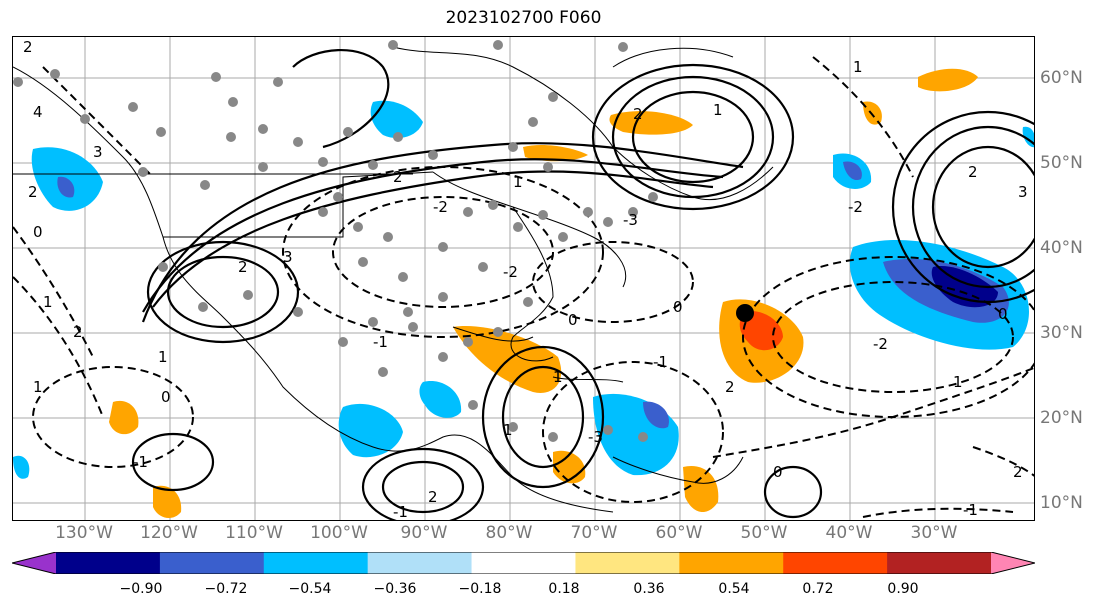 This screenshot has height=613, width=1102. I want to click on lat-label: 40°N, so click(1061, 248).